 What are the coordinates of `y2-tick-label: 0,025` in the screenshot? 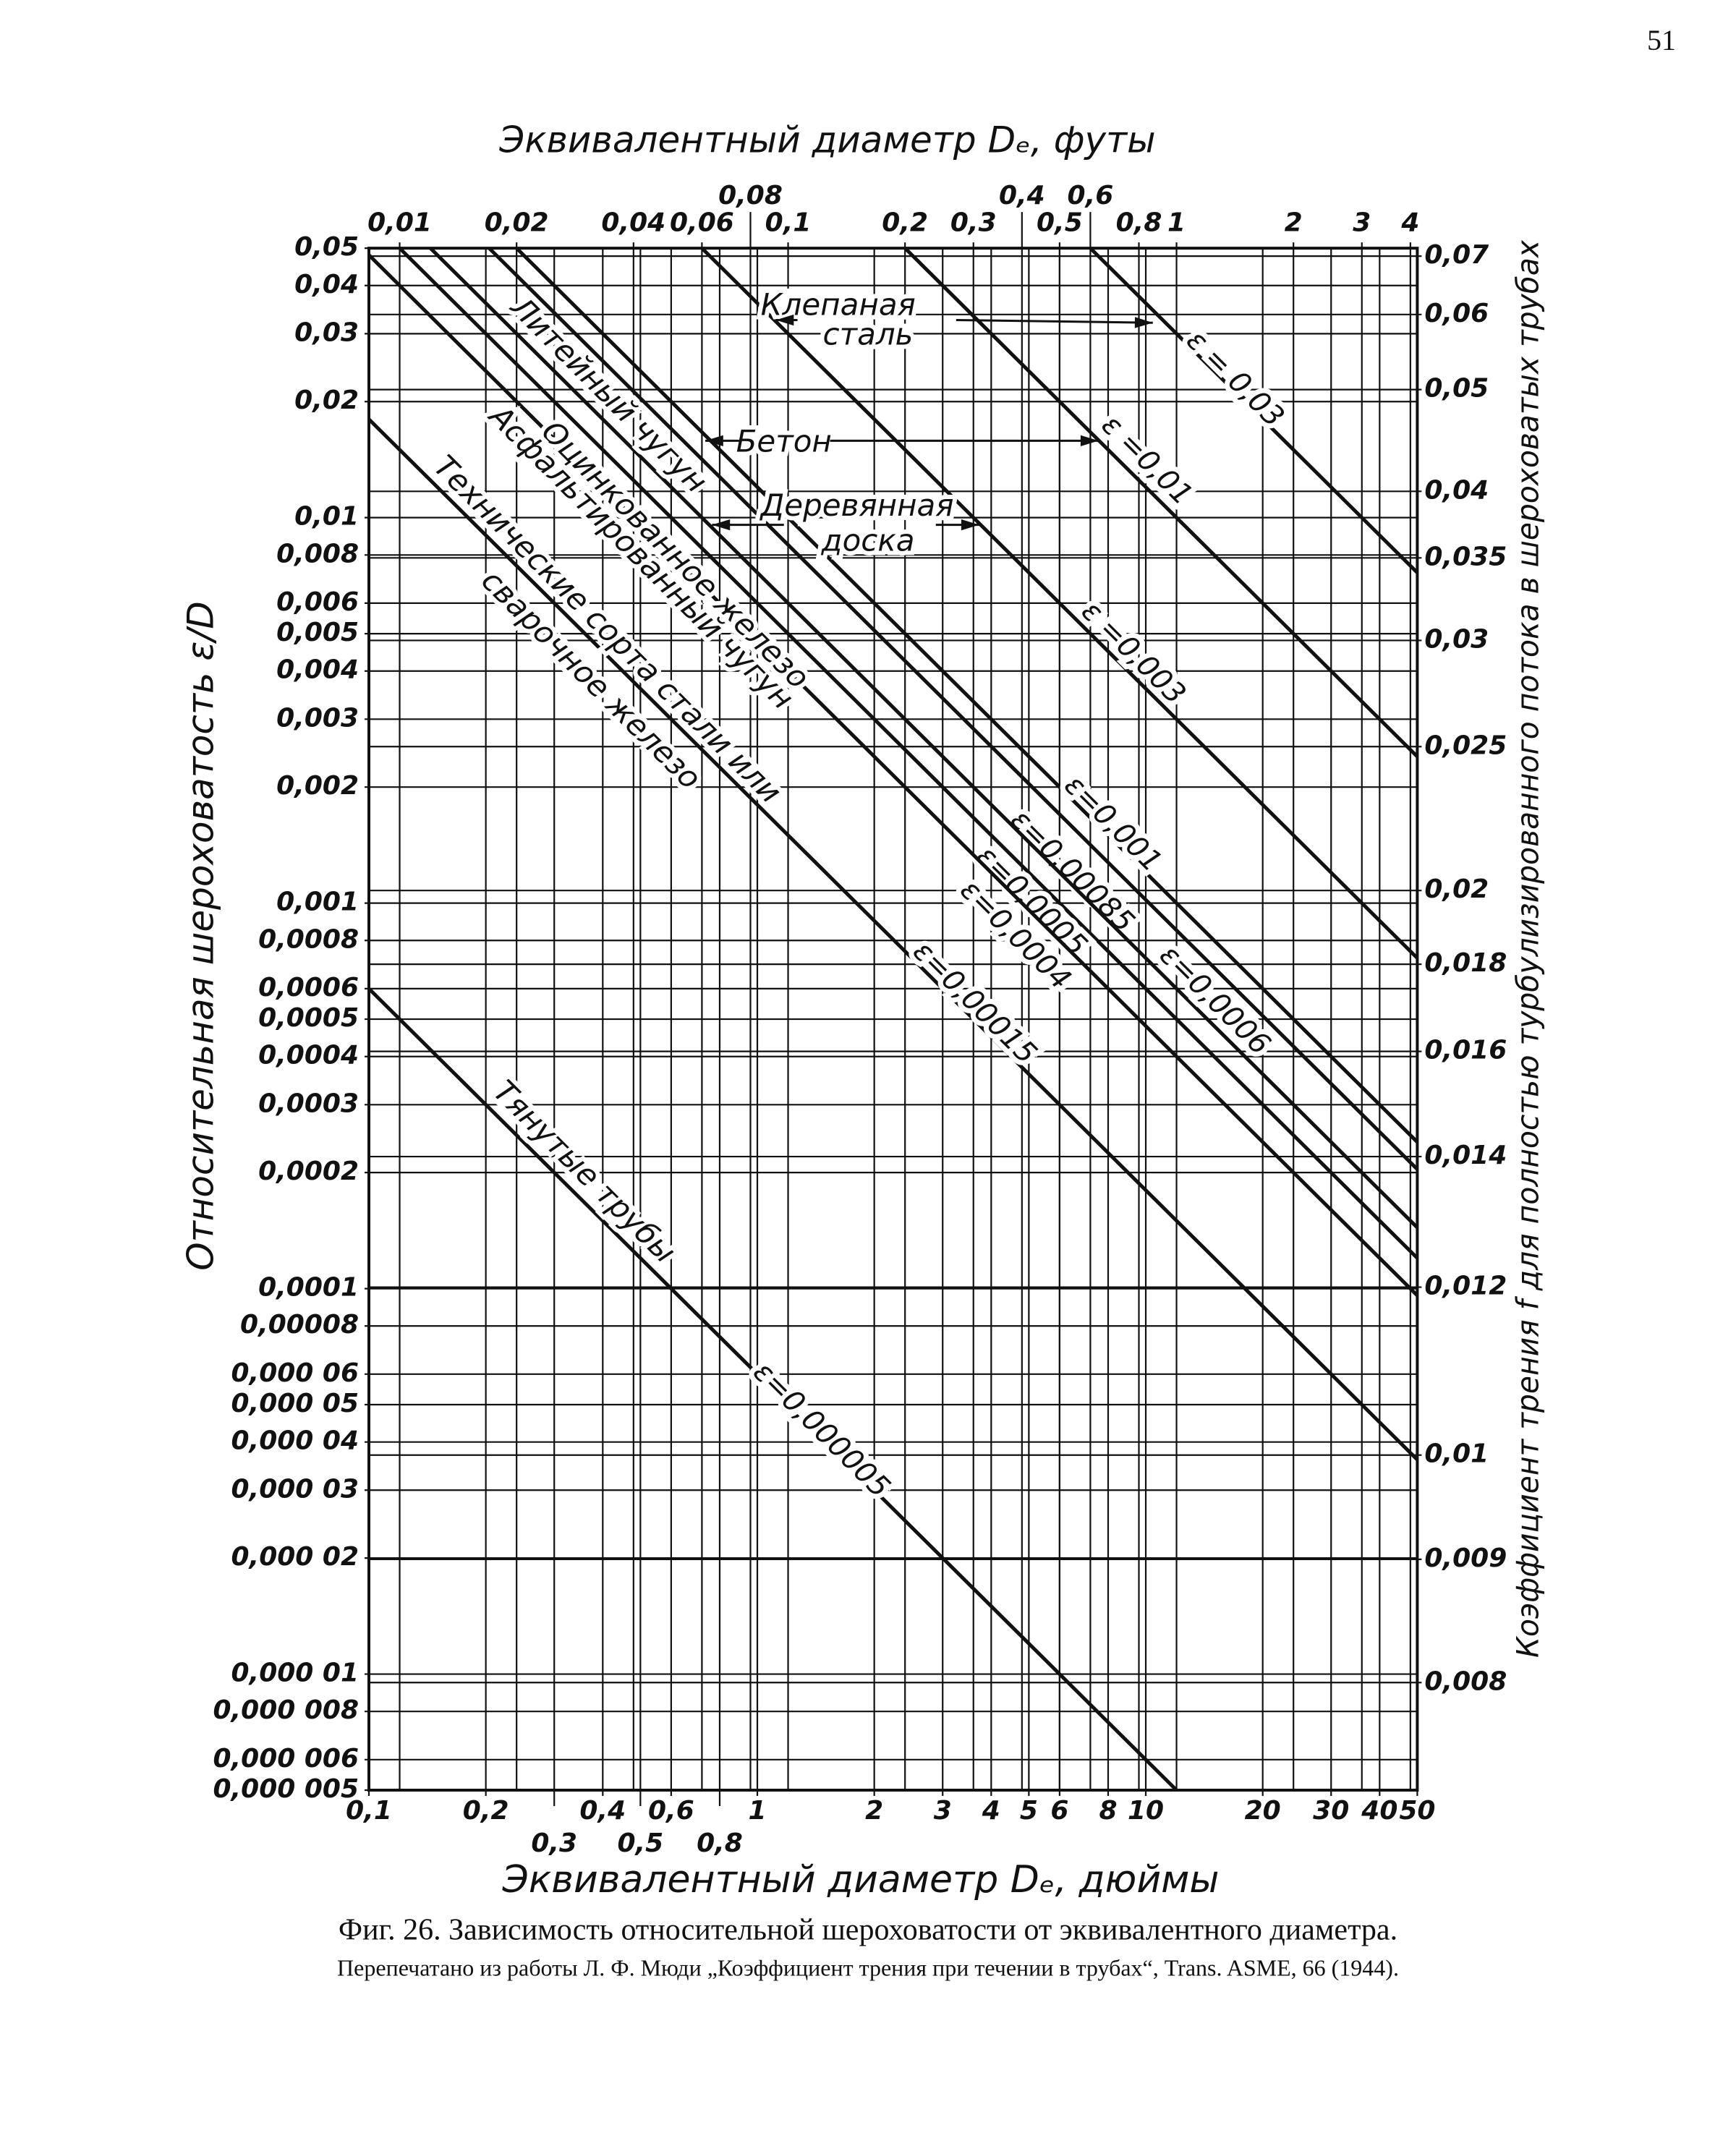 It's located at (1465, 745).